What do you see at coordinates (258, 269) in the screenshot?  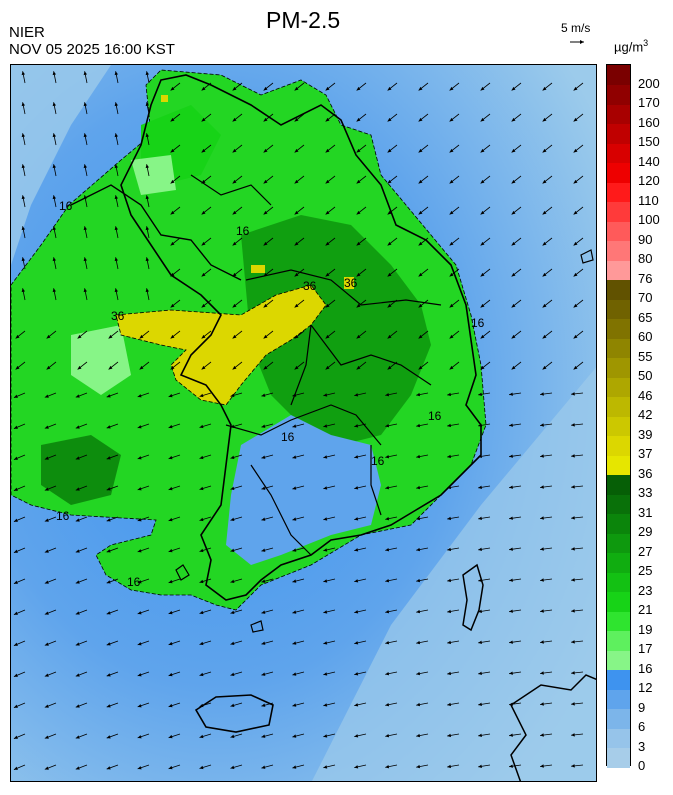 I see `pm-yellow-spot-mid` at bounding box center [258, 269].